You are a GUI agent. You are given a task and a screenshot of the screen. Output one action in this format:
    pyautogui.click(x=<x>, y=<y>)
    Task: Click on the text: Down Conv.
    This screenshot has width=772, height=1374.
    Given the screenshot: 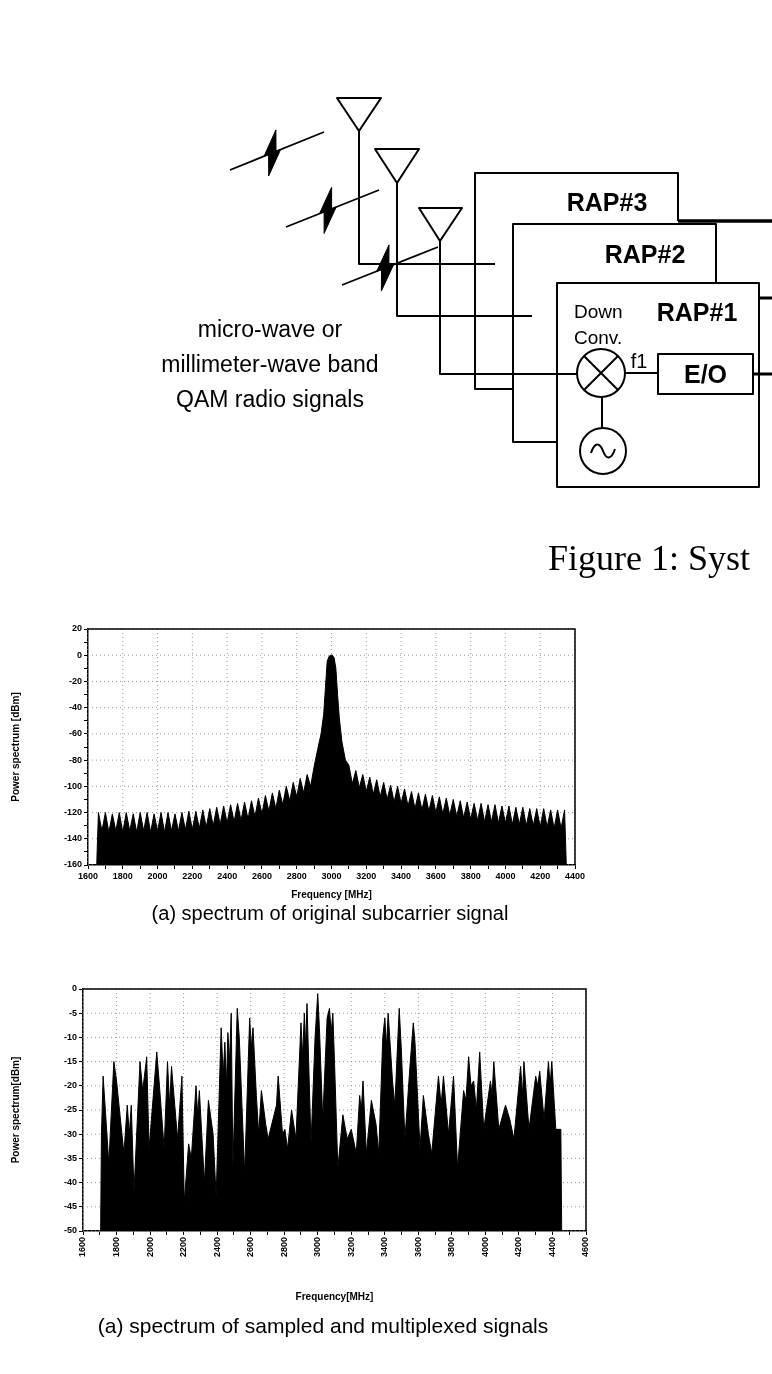 What is the action you would take?
    pyautogui.click(x=599, y=325)
    